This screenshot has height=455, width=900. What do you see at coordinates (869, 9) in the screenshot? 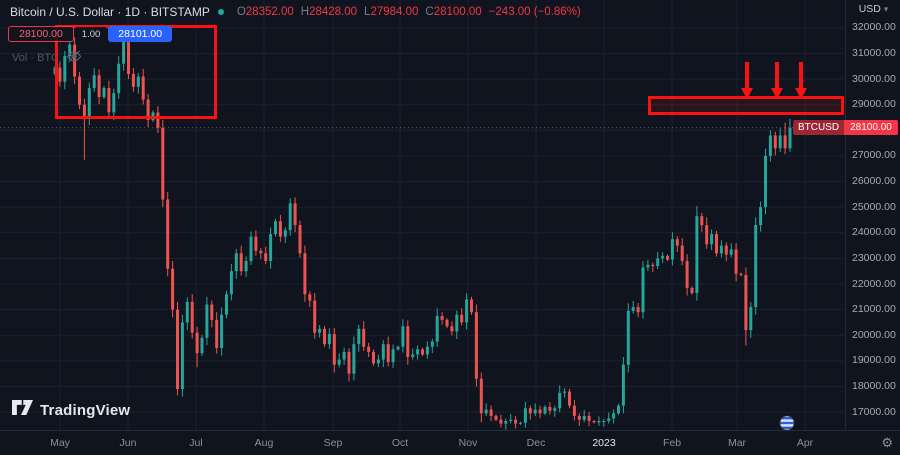
I see `currency-label: USD` at bounding box center [869, 9].